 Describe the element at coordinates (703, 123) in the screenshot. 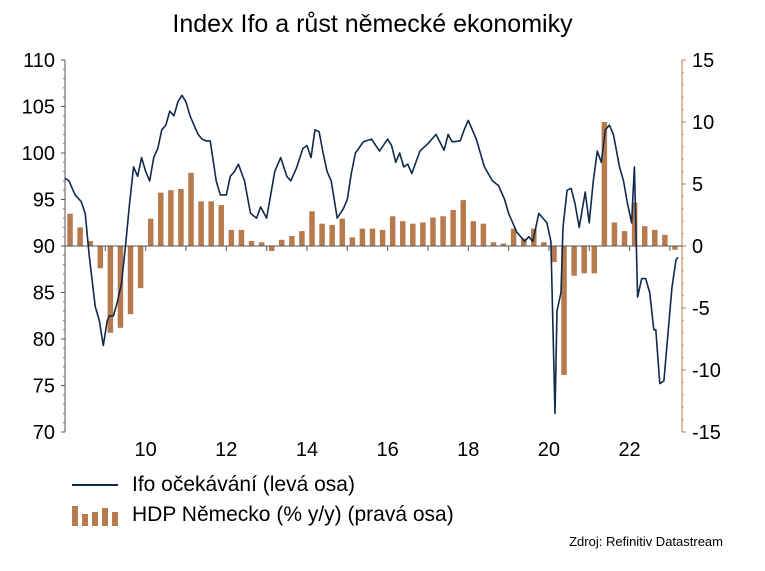

I see `right-axis-tick-label: 10` at that location.